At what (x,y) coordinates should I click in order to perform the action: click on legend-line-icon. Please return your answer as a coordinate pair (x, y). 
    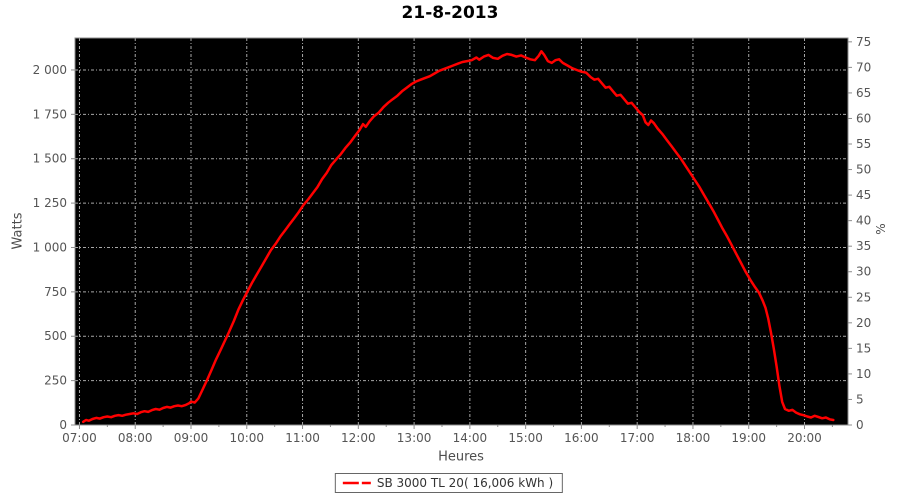
    Looking at the image, I should click on (356, 483).